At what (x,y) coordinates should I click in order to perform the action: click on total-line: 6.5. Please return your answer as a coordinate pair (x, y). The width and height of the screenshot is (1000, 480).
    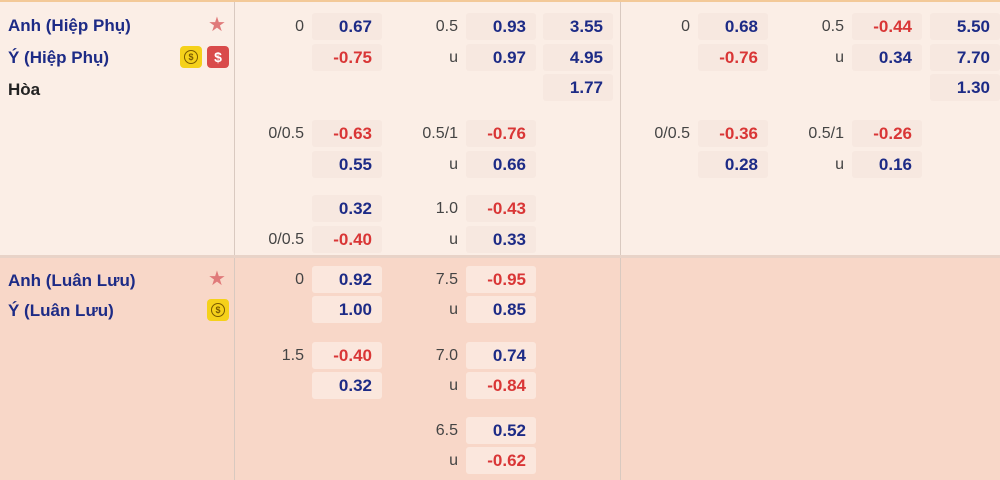
    Looking at the image, I should click on (446, 430).